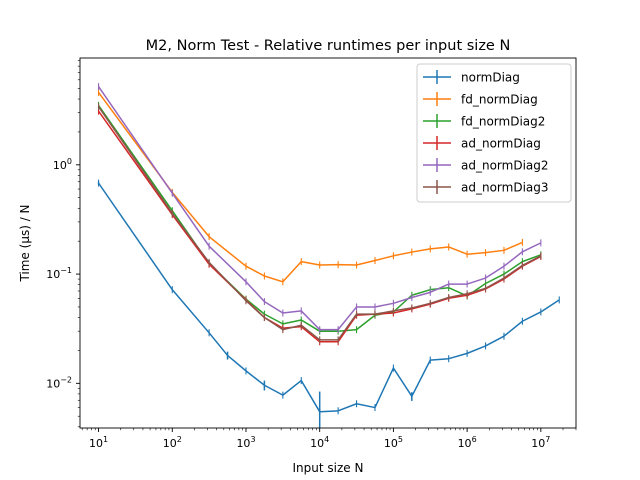  I want to click on x-tick-label: 10⁴, so click(319, 442).